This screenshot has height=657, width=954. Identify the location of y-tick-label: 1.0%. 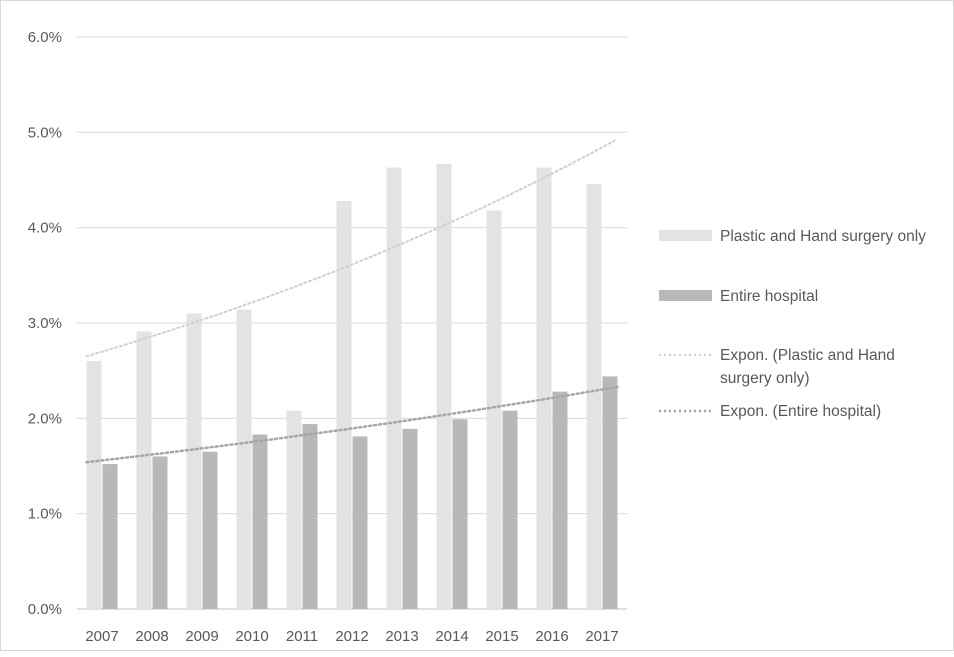
(45, 514).